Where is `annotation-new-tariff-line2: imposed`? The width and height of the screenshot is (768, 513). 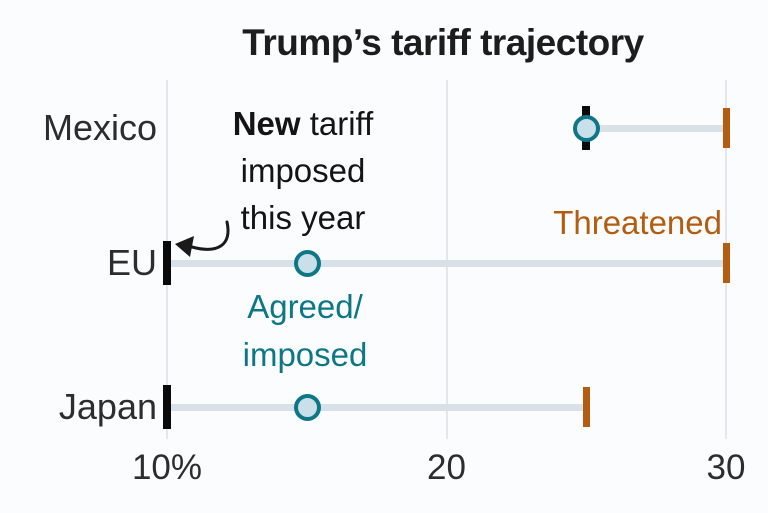
annotation-new-tariff-line2: imposed is located at coordinates (303, 170).